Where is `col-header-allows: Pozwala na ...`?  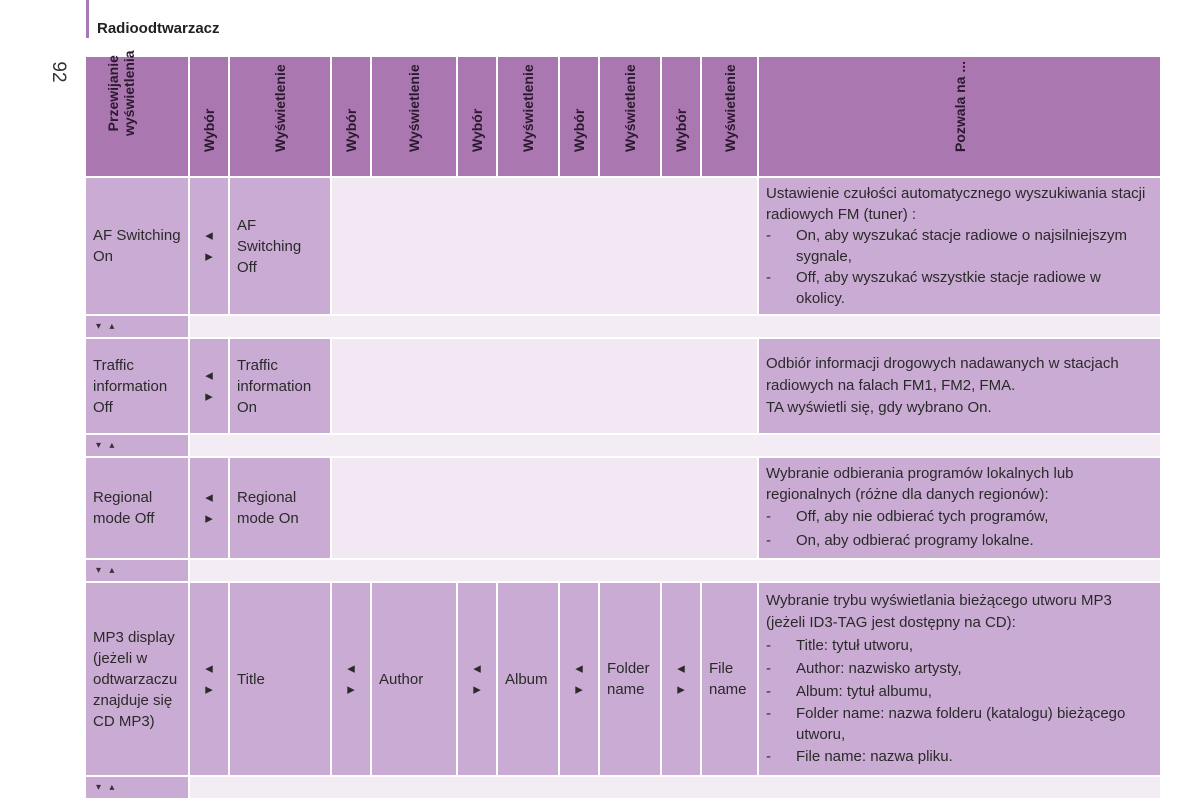 col-header-allows: Pozwala na ... is located at coordinates (959, 116).